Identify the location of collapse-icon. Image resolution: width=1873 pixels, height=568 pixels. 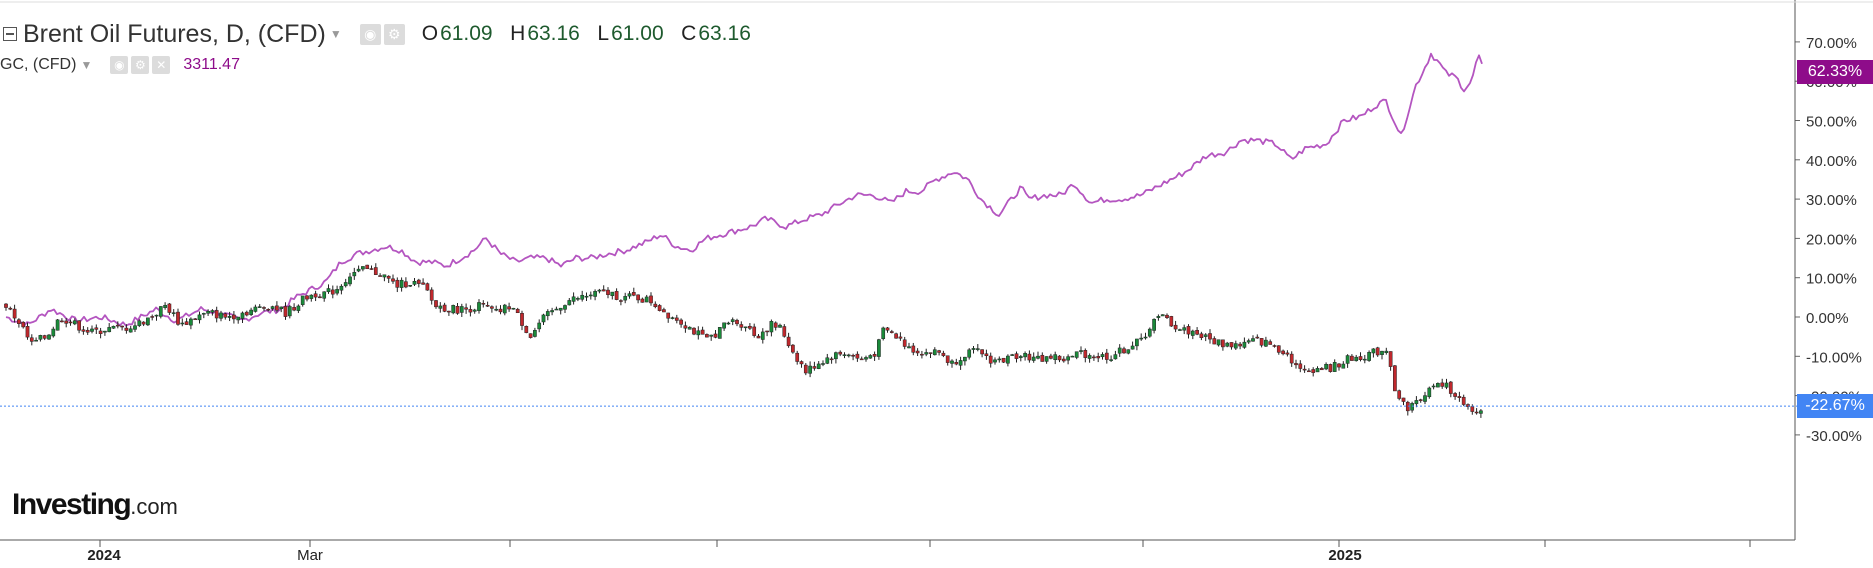
(10, 34).